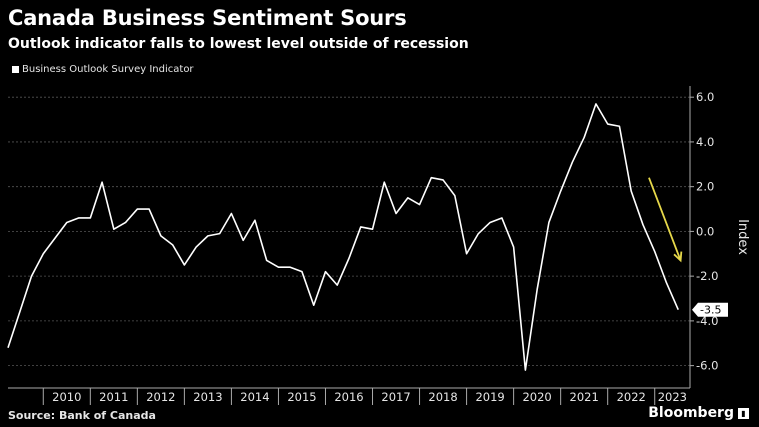 Image resolution: width=759 pixels, height=427 pixels. Describe the element at coordinates (536, 397) in the screenshot. I see `x-tick-label: 2020` at that location.